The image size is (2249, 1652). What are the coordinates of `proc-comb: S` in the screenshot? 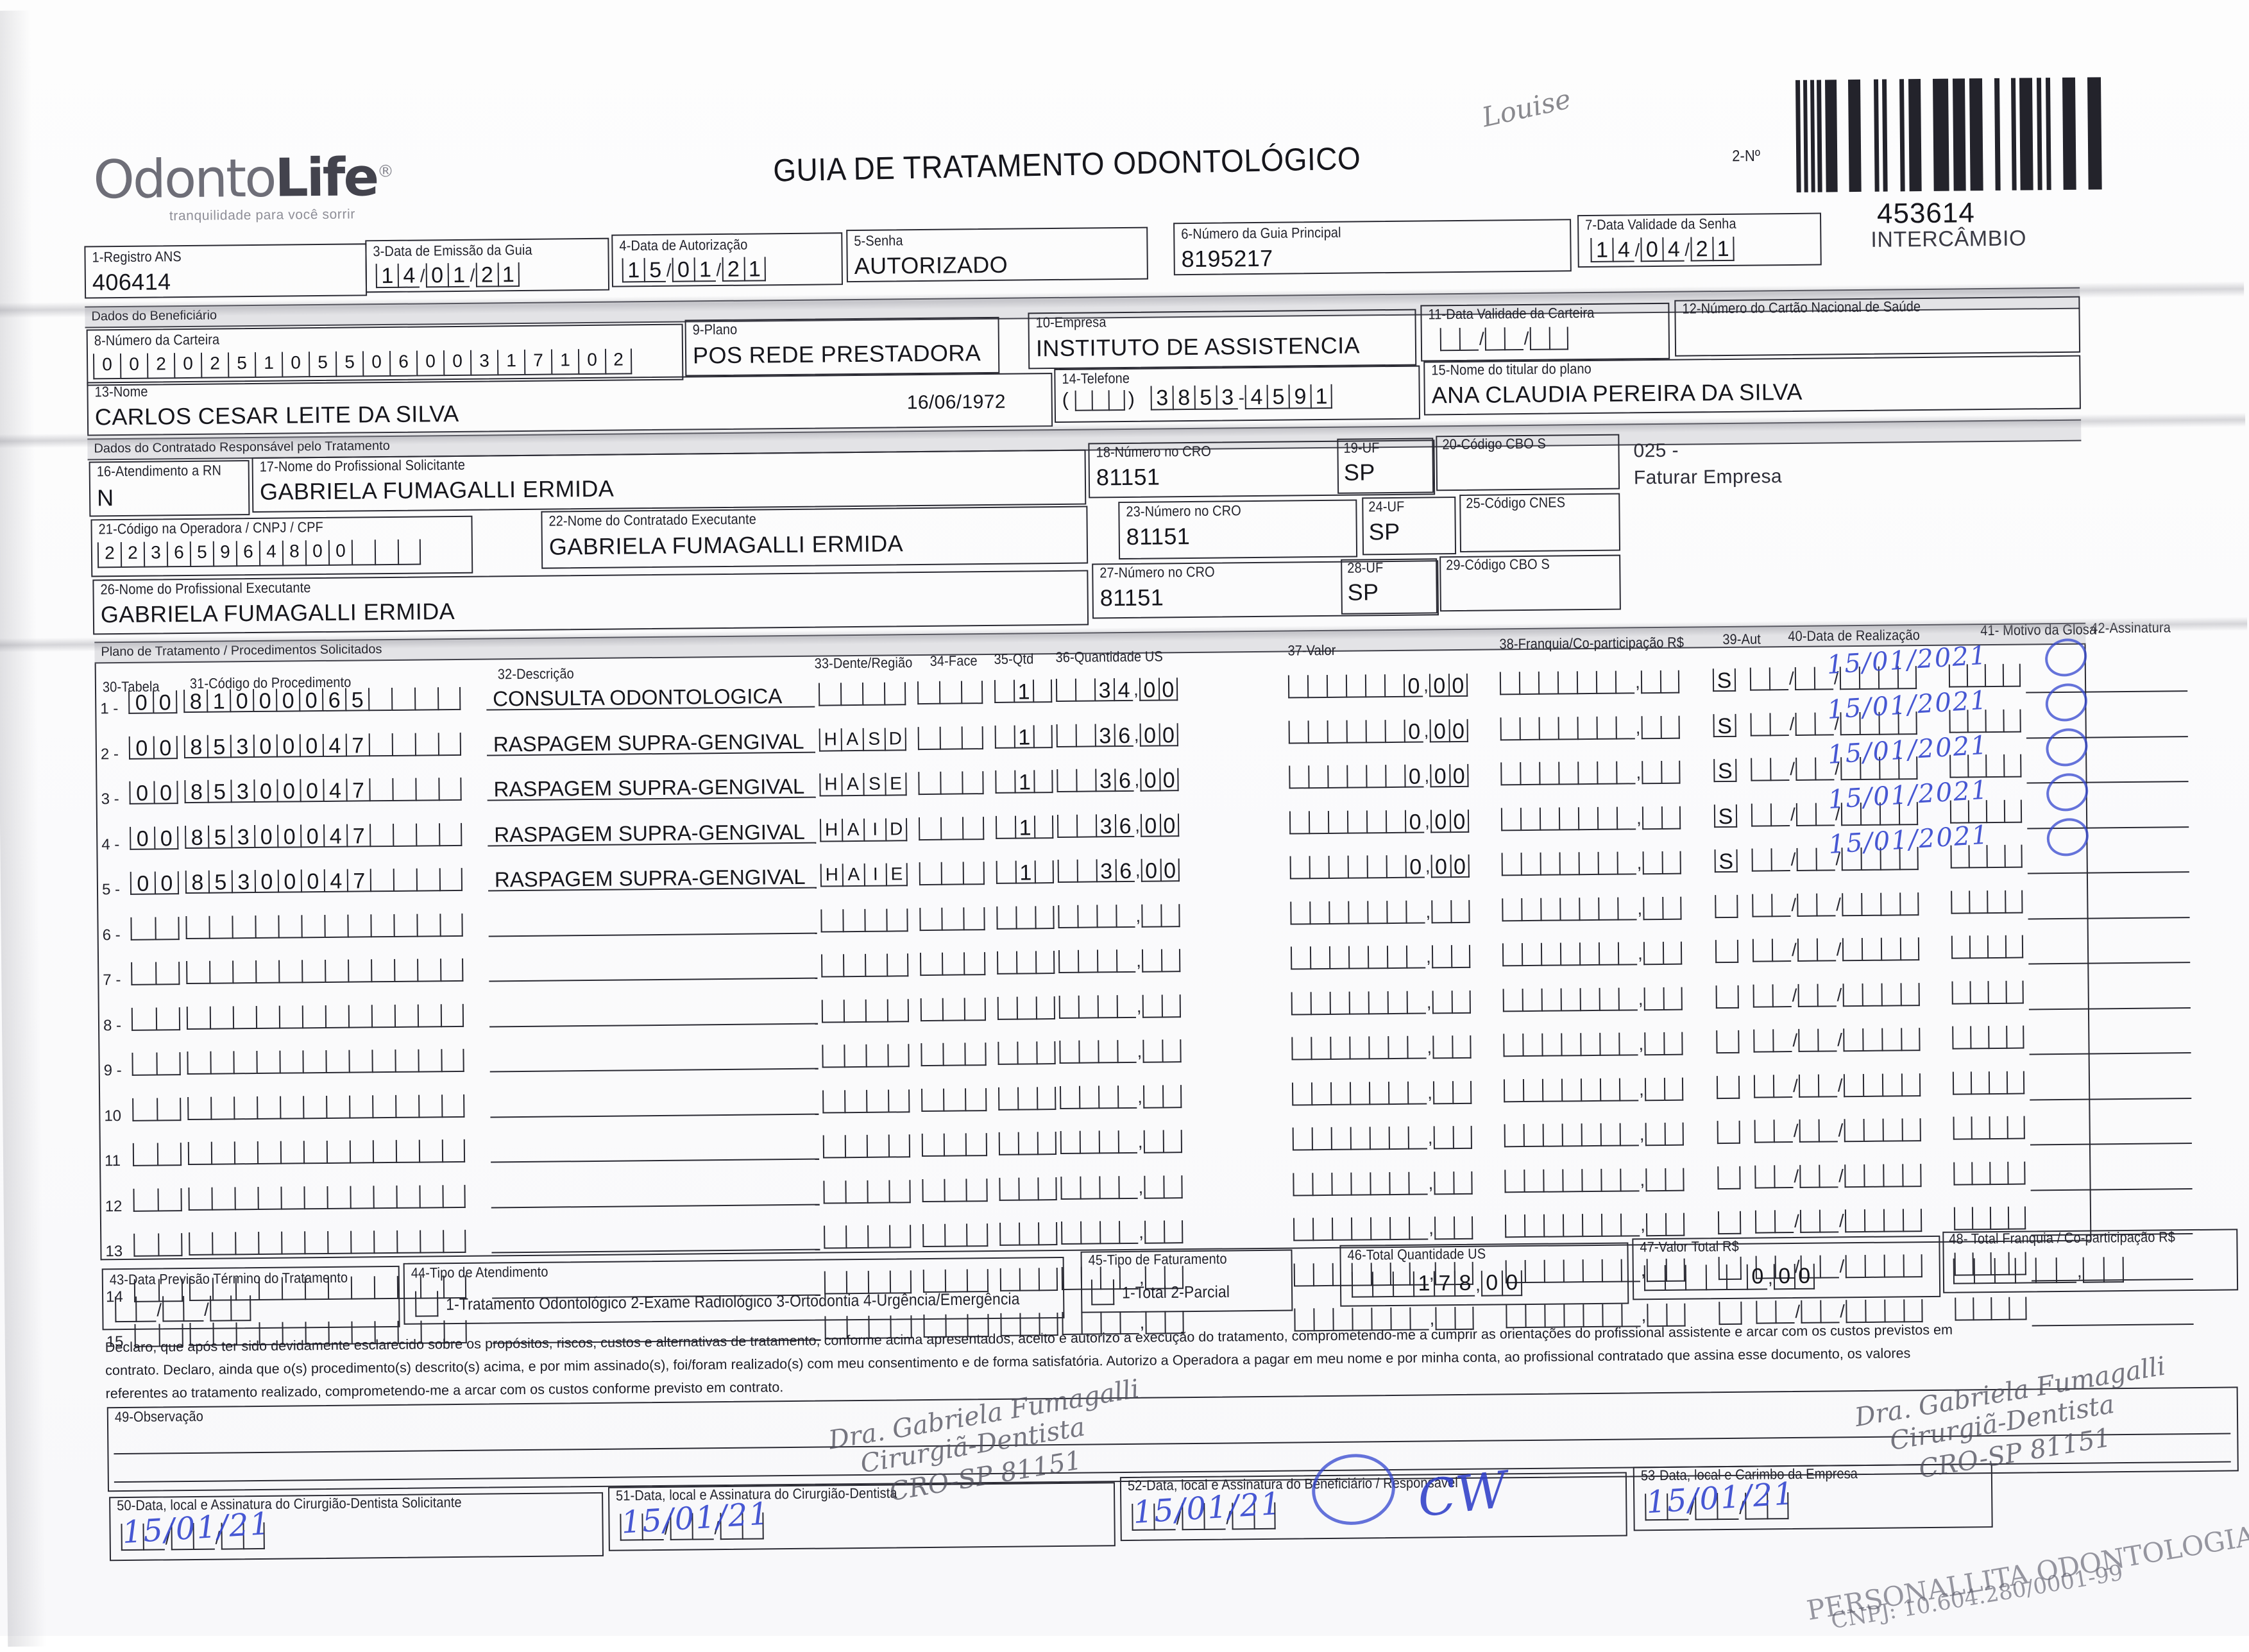 It's located at (1724, 725).